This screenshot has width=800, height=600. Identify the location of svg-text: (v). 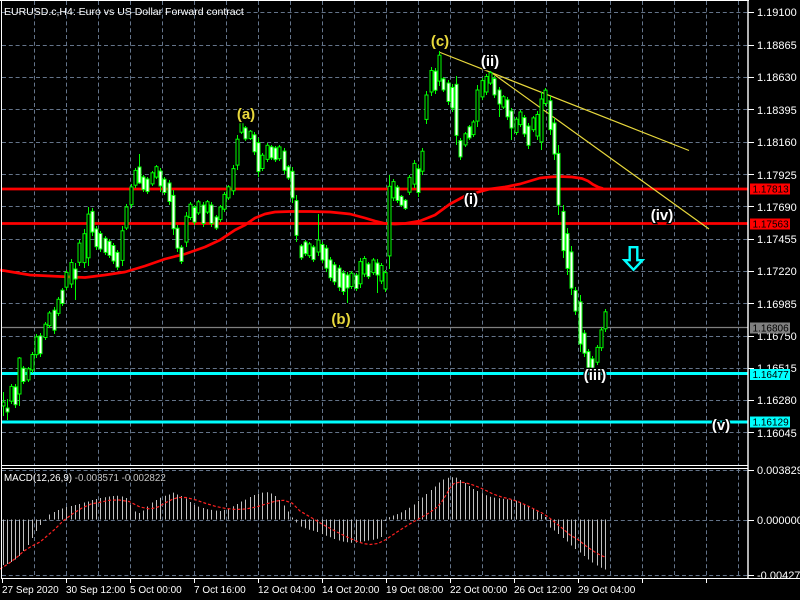
(721, 425).